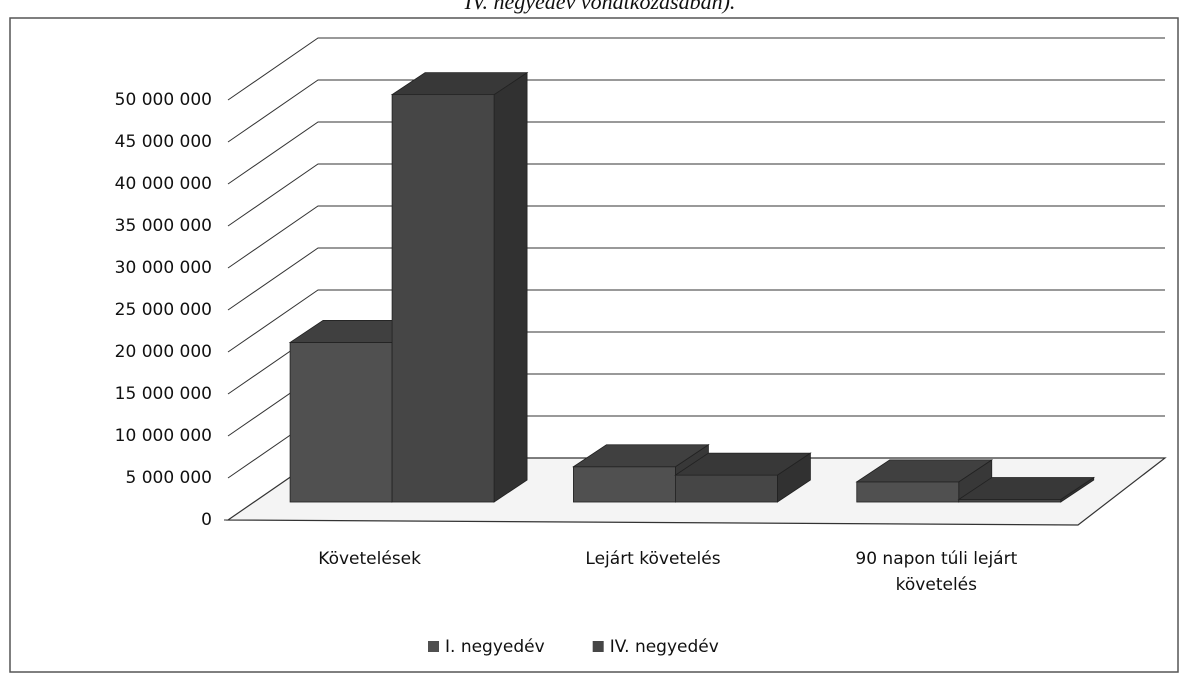 This screenshot has width=1187, height=680. I want to click on x-tick-label: 90 napon túli lejárt követelés, so click(936, 572).